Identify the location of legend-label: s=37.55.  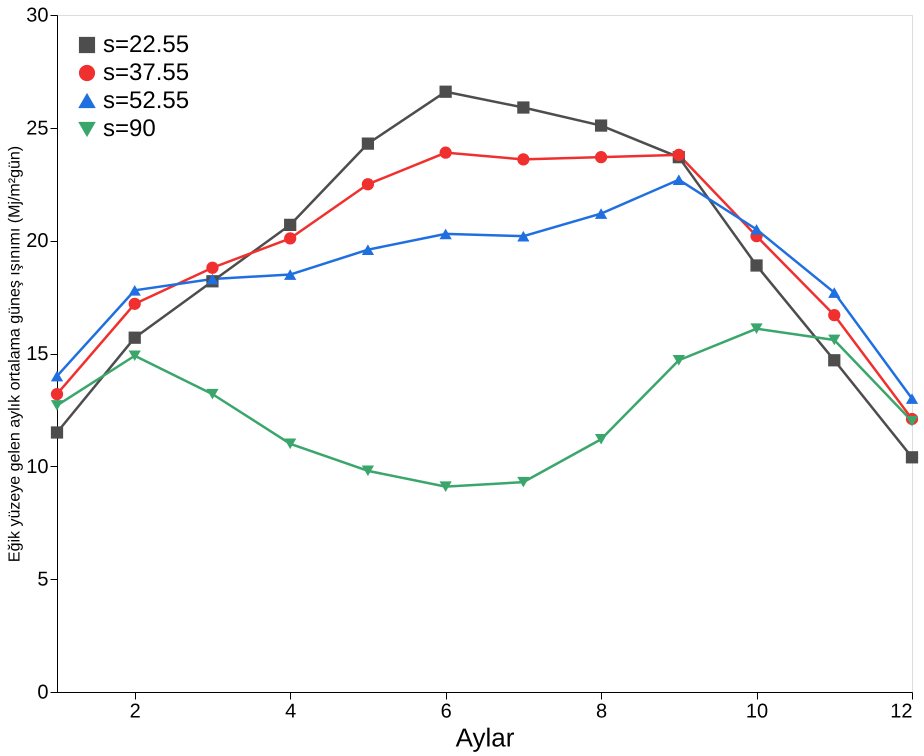
(146, 72).